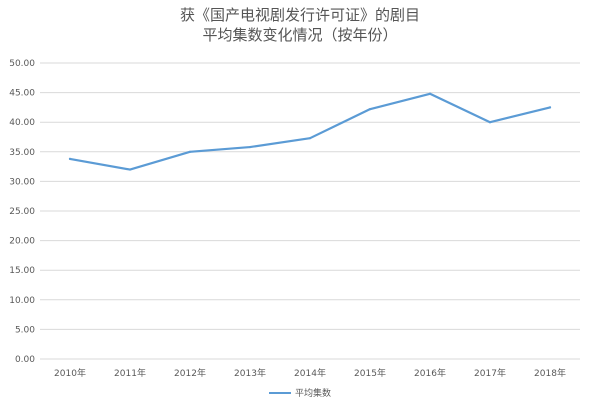 The height and width of the screenshot is (409, 600). What do you see at coordinates (312, 394) in the screenshot?
I see `legend-label: 平均集数` at bounding box center [312, 394].